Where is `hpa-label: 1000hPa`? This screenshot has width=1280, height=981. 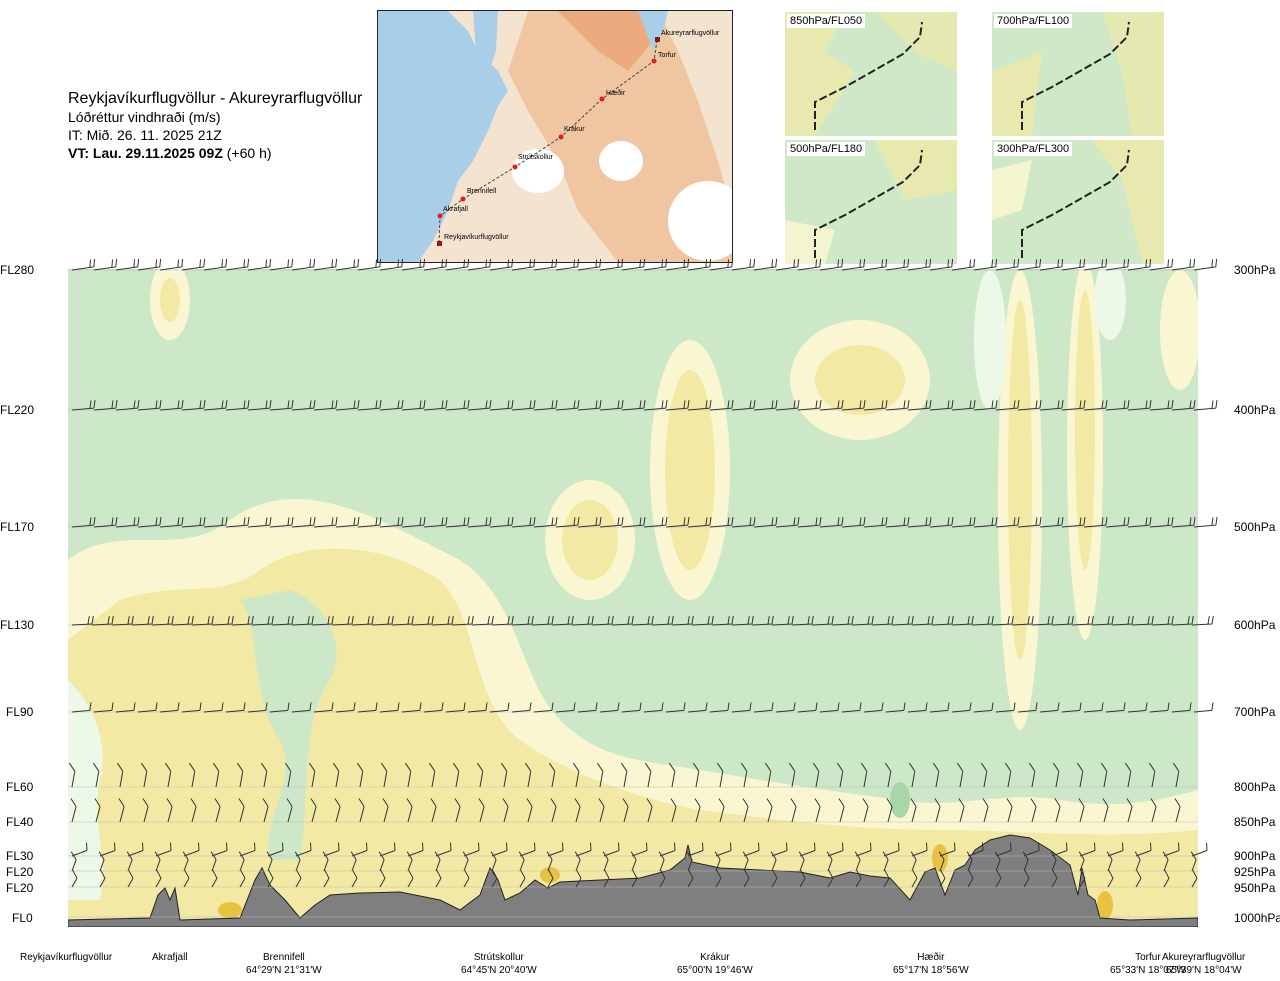
hpa-label: 1000hPa is located at coordinates (1257, 918).